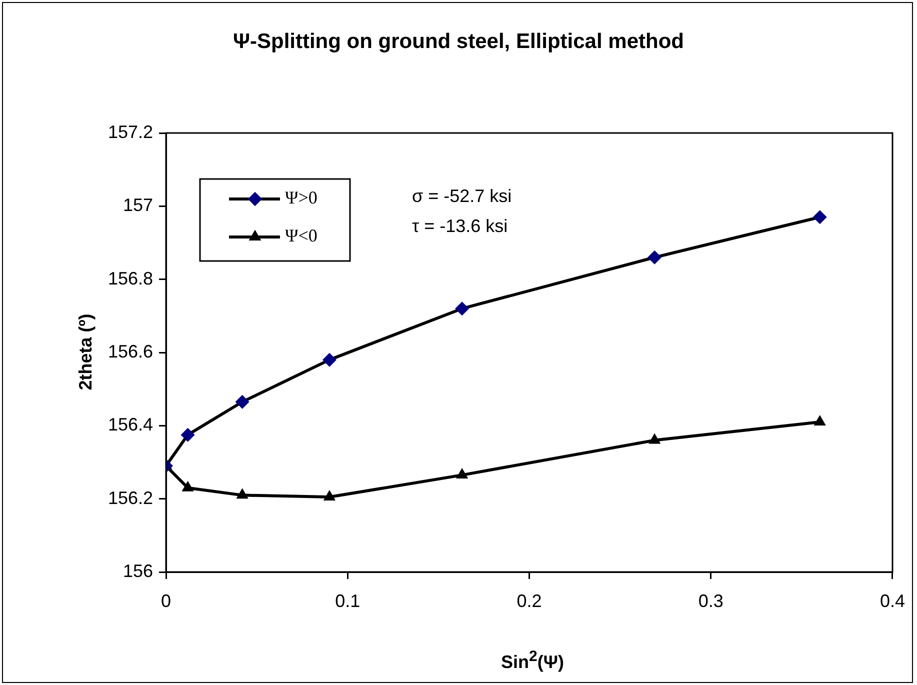 Image resolution: width=917 pixels, height=685 pixels. I want to click on y-tick-label: 157, so click(137, 205).